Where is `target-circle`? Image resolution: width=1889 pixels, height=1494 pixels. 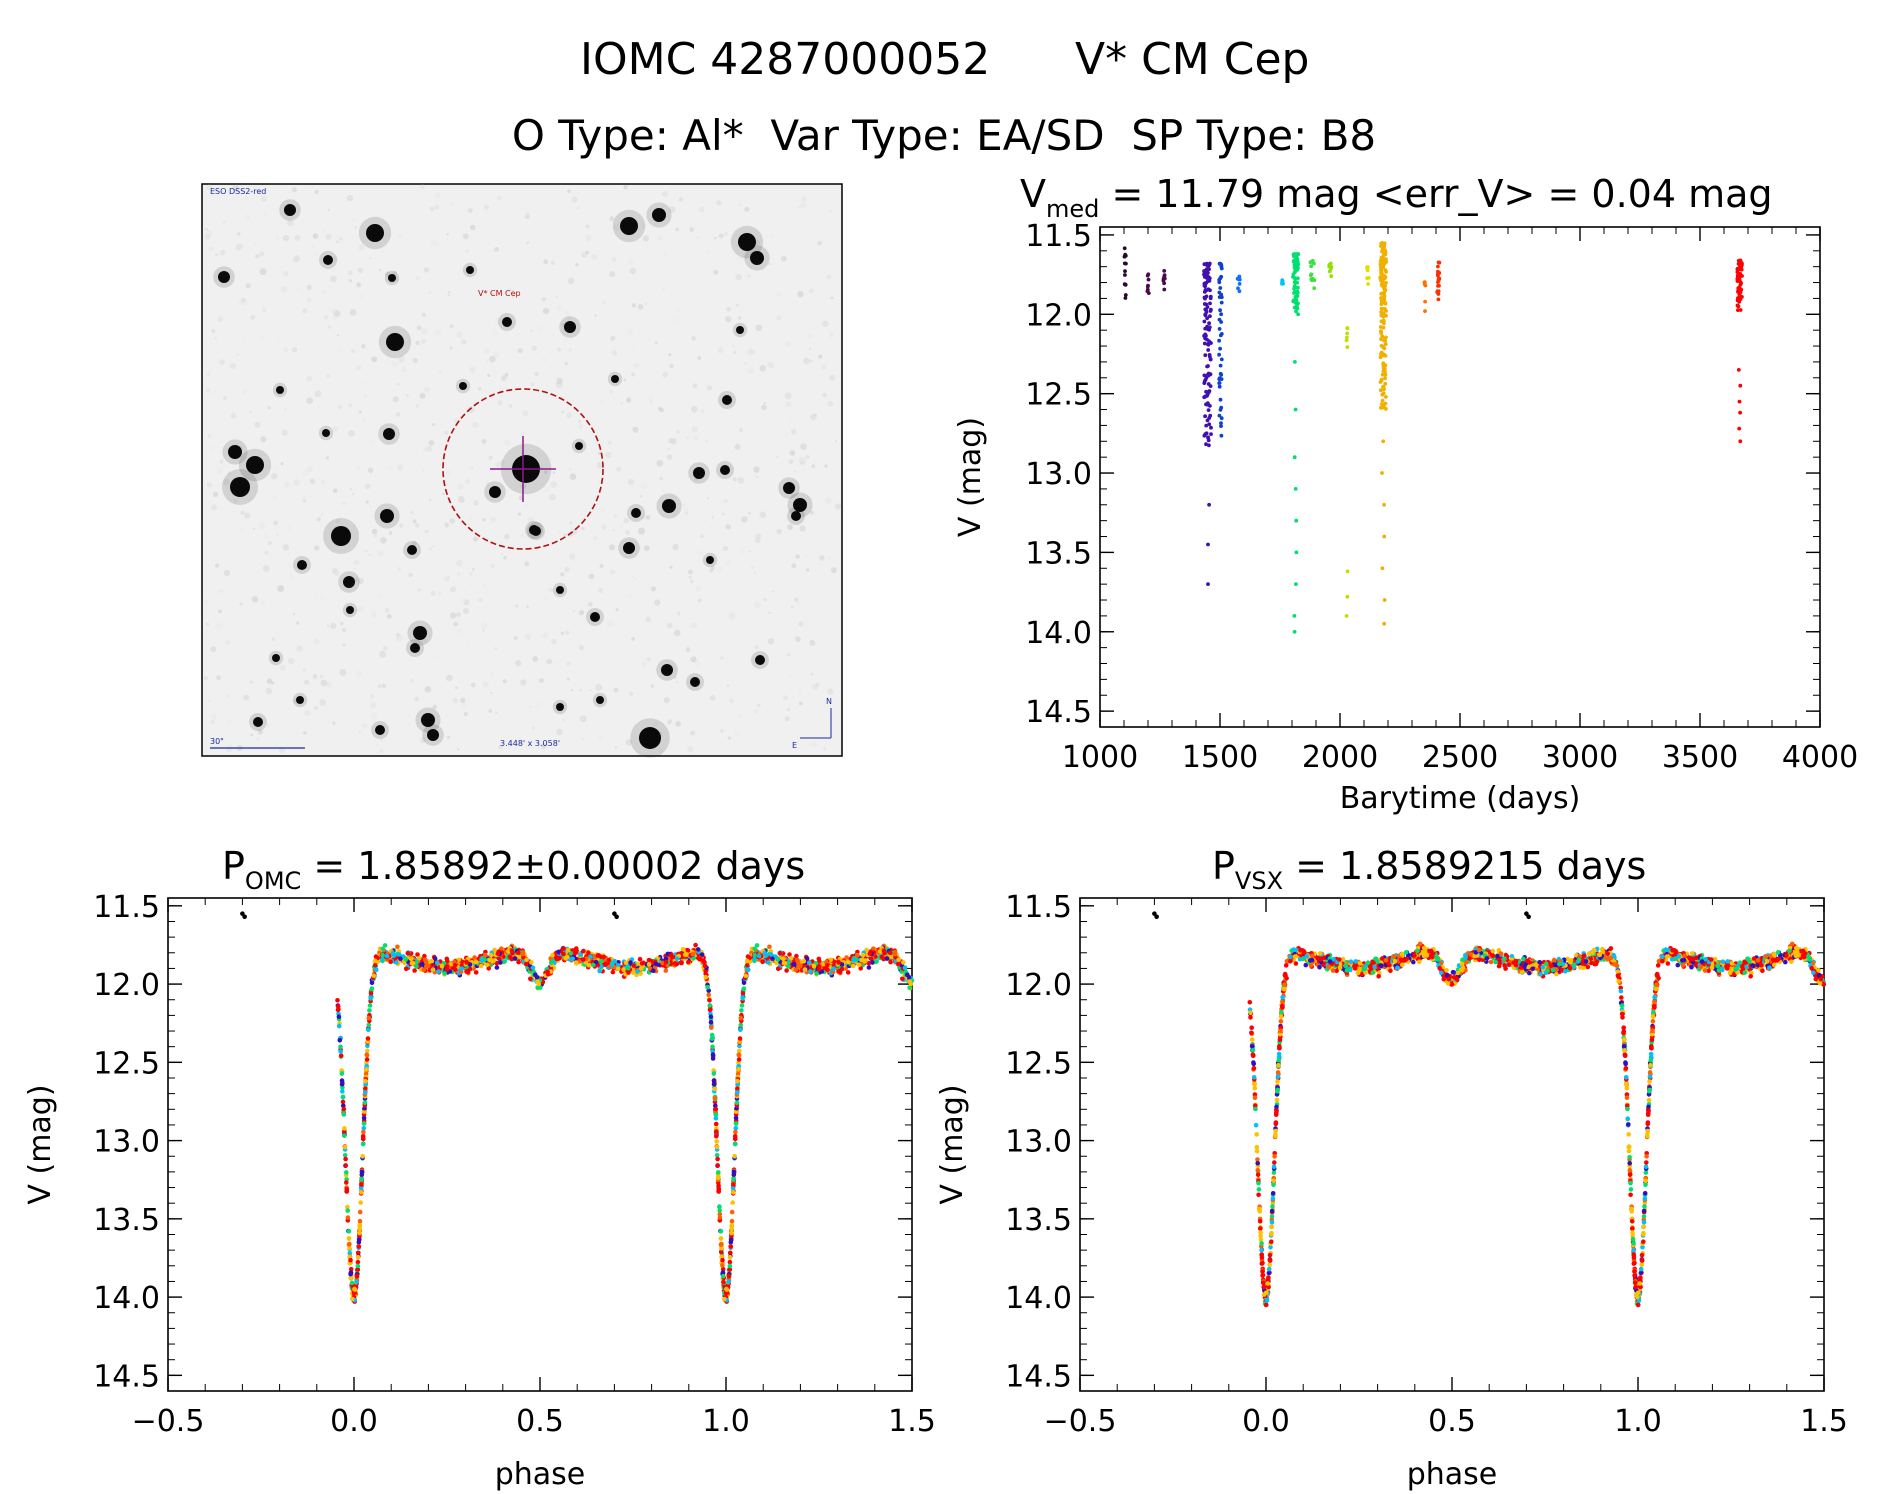 target-circle is located at coordinates (523, 469).